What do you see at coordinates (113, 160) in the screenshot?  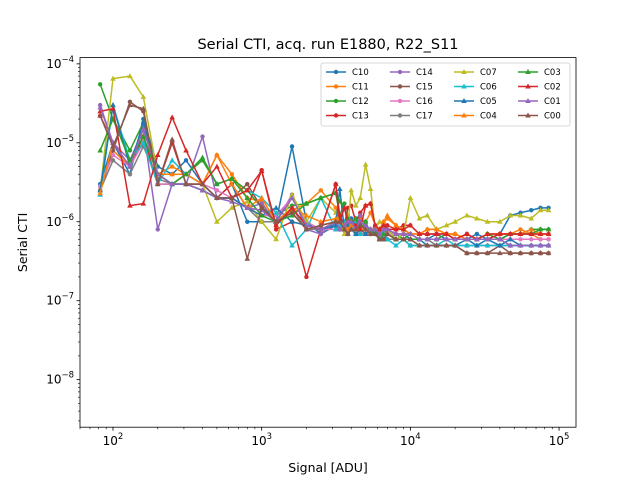 I see `data-point-C17` at bounding box center [113, 160].